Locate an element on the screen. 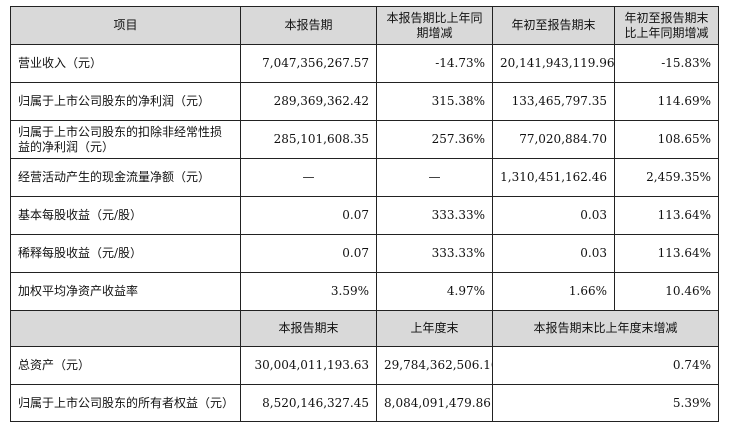  row-label: 归属于上市公司股东的净利润（元） is located at coordinates (125, 101).